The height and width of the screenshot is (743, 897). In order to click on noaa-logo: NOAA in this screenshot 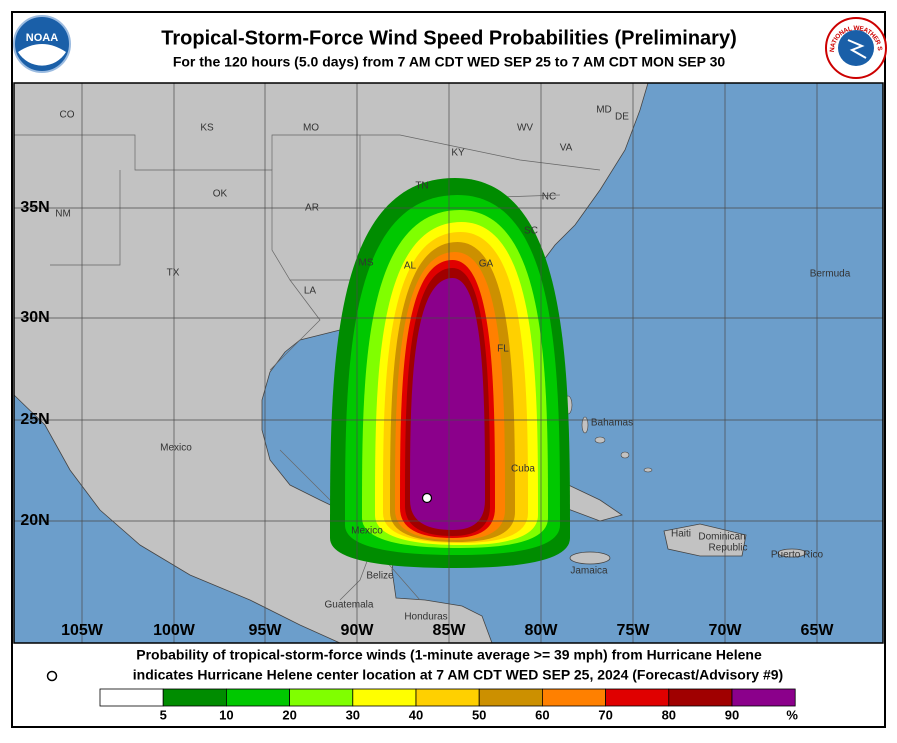, I will do `click(42, 44)`.